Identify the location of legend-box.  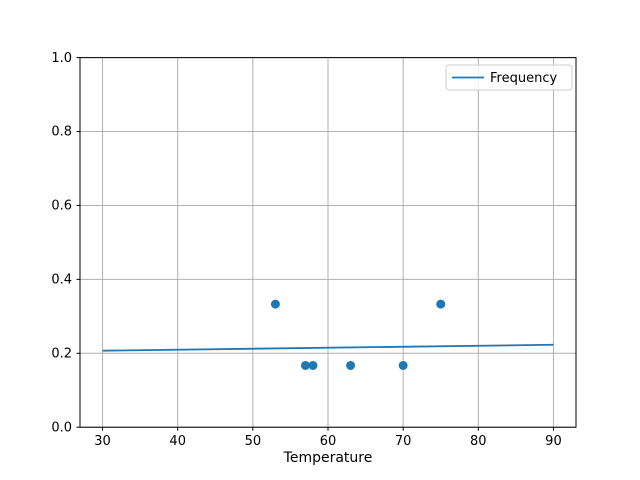
(509, 77).